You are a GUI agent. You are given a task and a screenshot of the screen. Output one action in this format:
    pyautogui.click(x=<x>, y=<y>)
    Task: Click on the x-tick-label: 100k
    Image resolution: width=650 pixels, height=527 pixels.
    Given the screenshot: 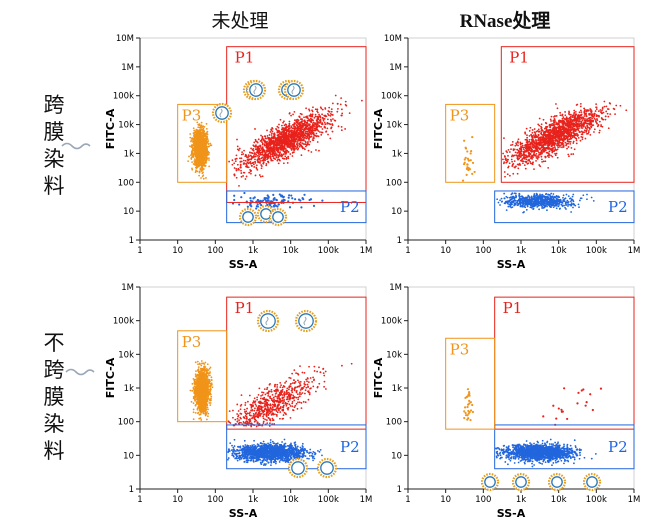 What is the action you would take?
    pyautogui.click(x=328, y=251)
    